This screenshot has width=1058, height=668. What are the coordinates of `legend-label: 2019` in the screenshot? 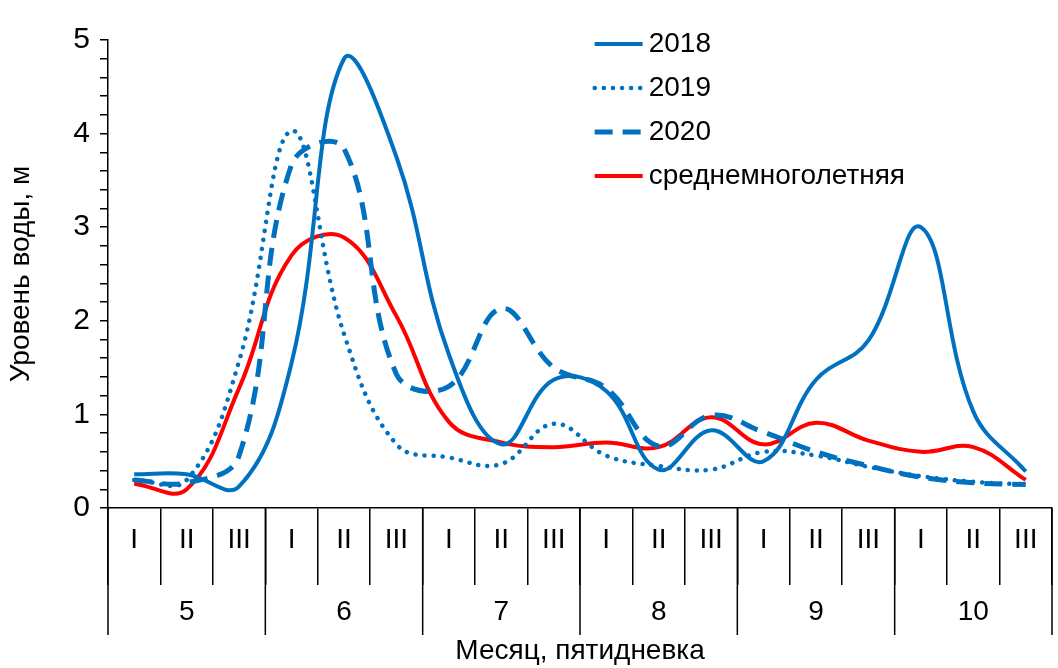 It's located at (679, 86).